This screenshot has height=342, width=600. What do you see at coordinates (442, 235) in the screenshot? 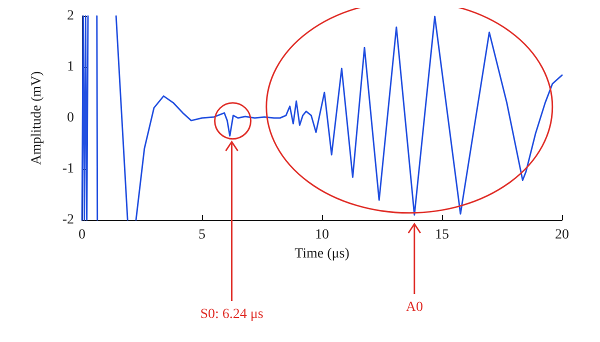
I see `x-tick-label: 15` at bounding box center [442, 235].